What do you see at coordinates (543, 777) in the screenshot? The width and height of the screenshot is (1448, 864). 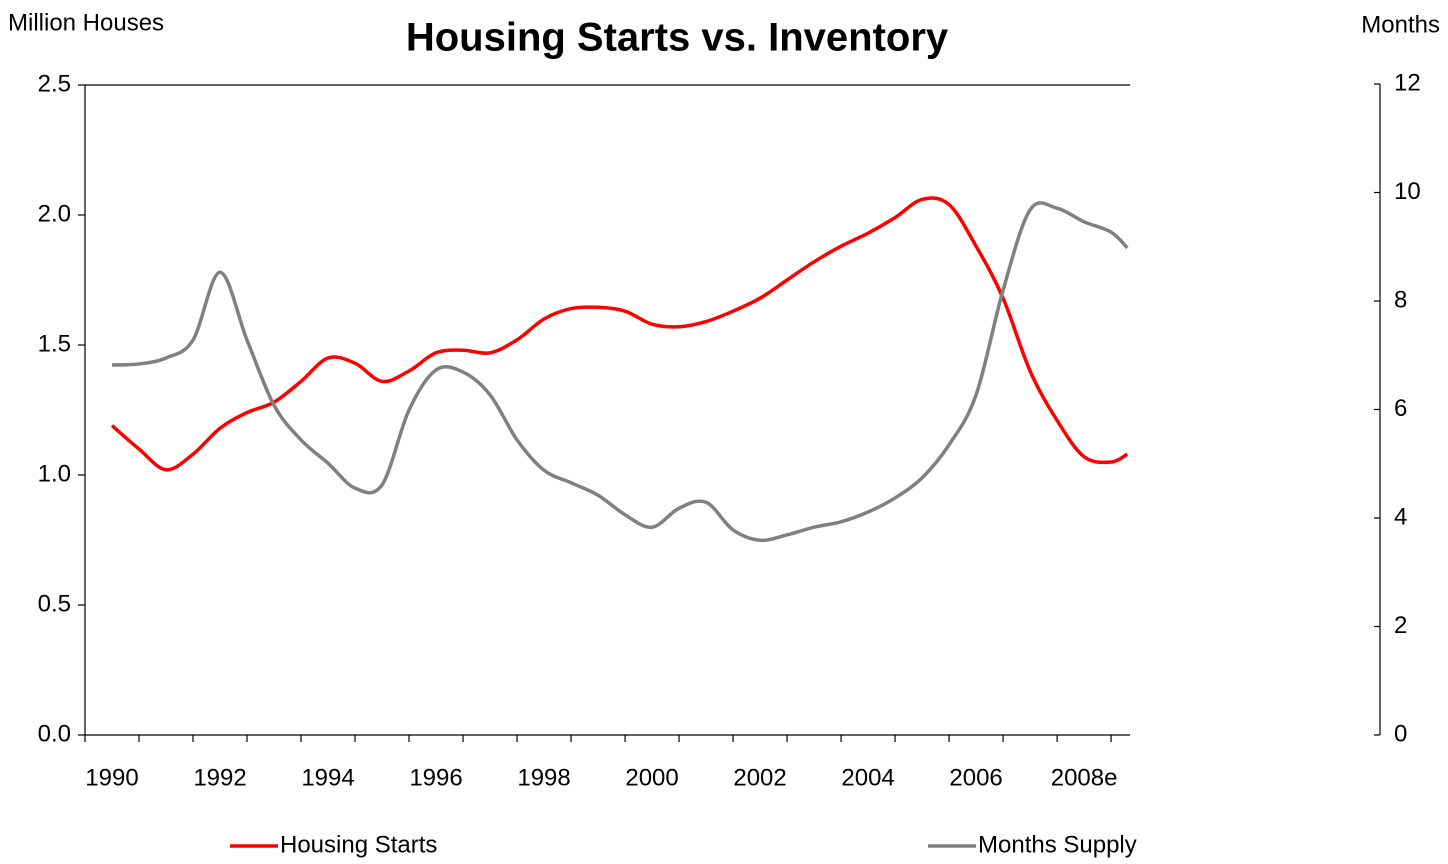 I see `x-tick-label: 1998` at bounding box center [543, 777].